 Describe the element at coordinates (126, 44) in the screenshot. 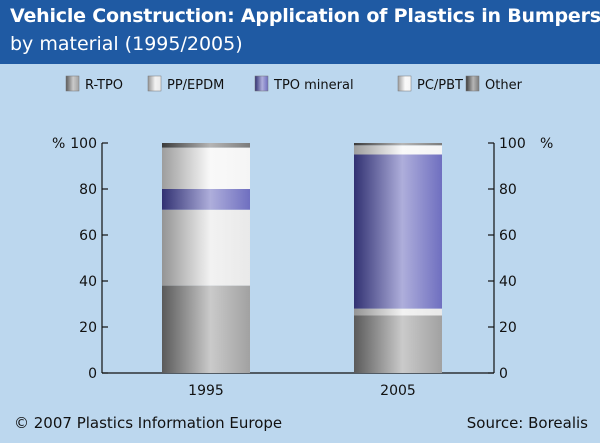

I see `chart-subtitle: by material (1995/2005)` at that location.